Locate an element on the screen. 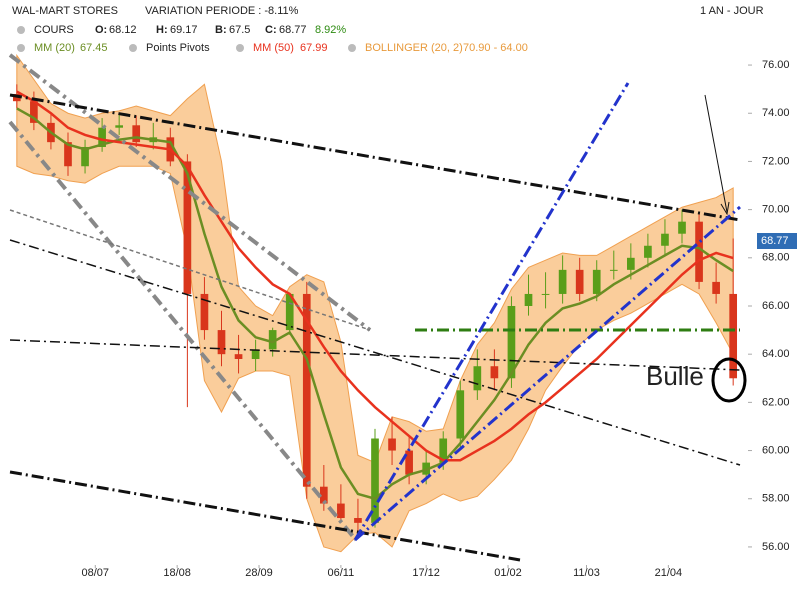 This screenshot has width=800, height=593. x-tick-label: 28/09 is located at coordinates (259, 573).